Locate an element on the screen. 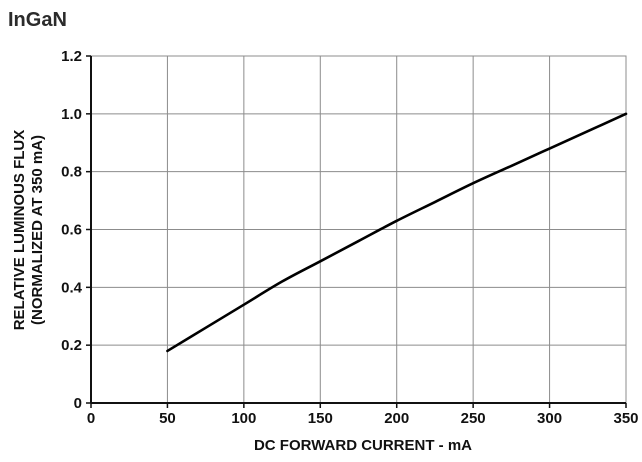 The image size is (642, 462). y-tick-label-2: 0.4 is located at coordinates (72, 287).